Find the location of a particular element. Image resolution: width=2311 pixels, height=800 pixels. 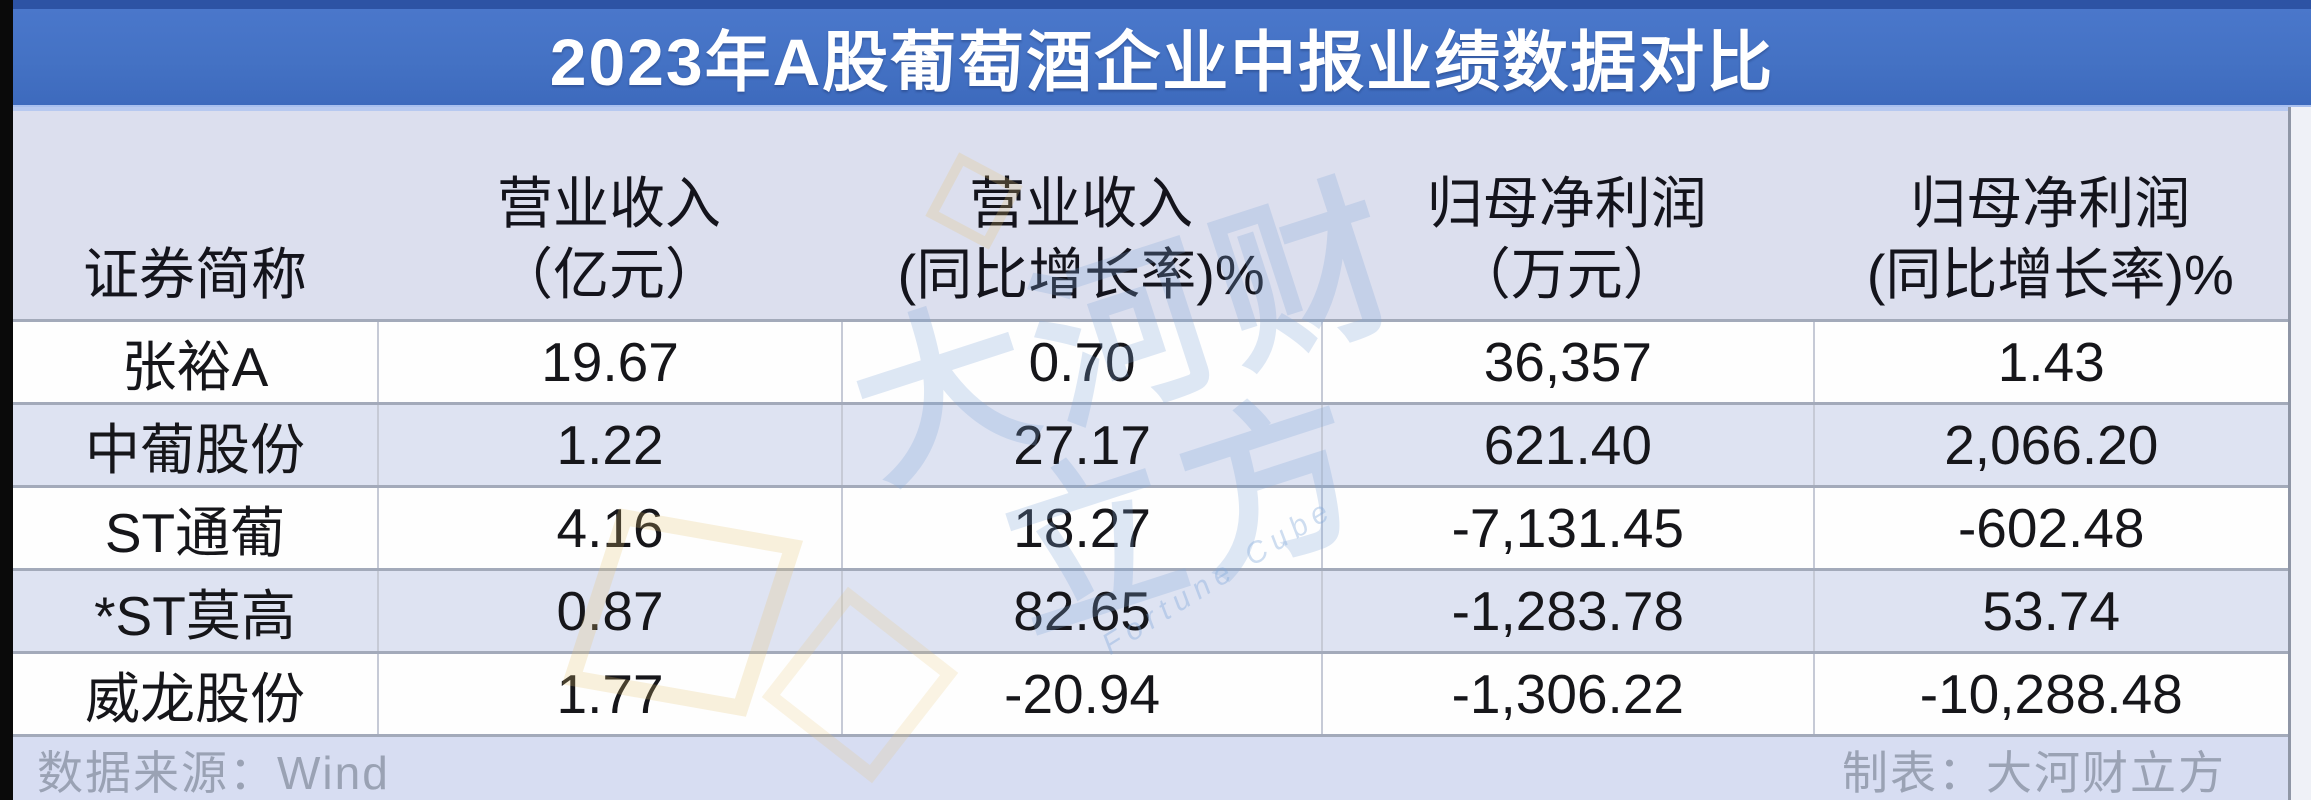

table-row-weilong: 威龙股份 1.77 -20.94 -1,306.22 -10,288.48 is located at coordinates (1150, 692).